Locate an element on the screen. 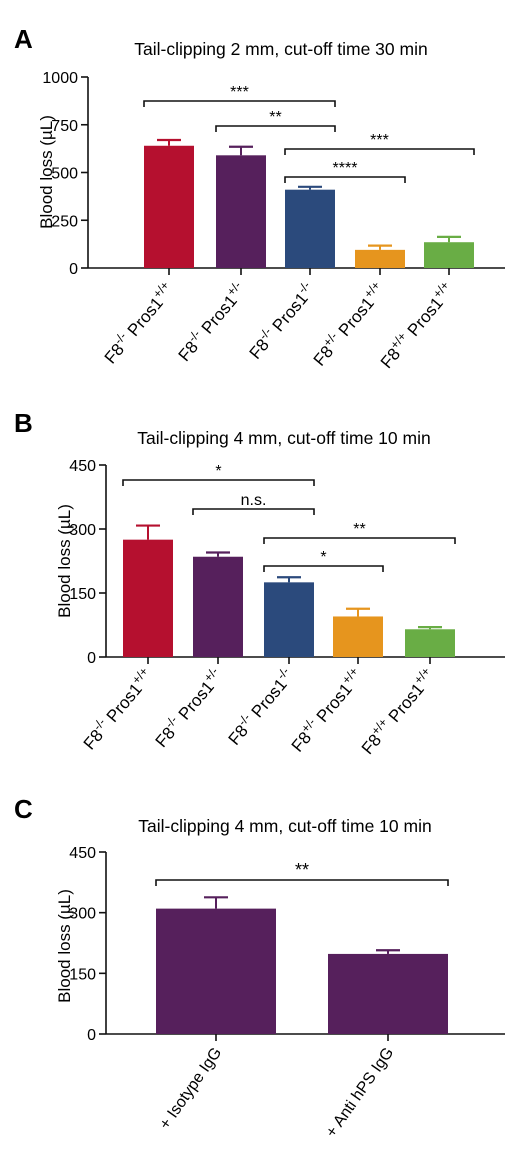  plot-area-b is located at coordinates (302, 564).